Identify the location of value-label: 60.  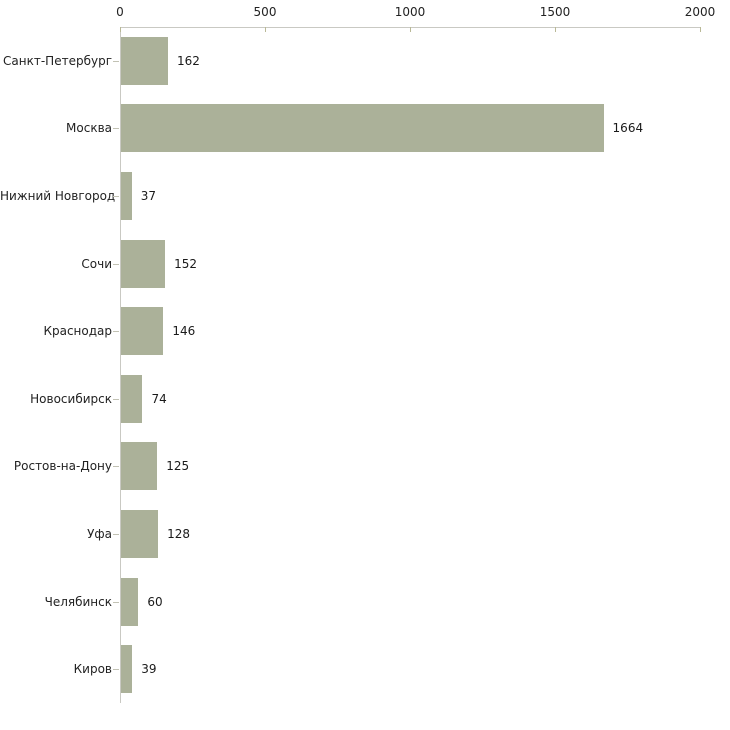
(155, 601).